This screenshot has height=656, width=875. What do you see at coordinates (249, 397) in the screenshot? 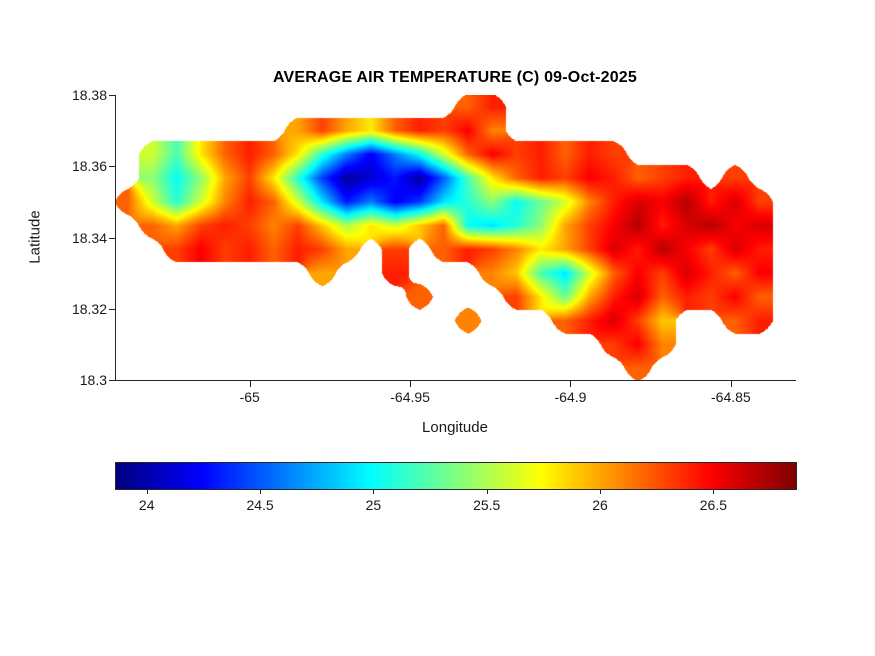
I see `x-tick-label: -65` at bounding box center [249, 397].